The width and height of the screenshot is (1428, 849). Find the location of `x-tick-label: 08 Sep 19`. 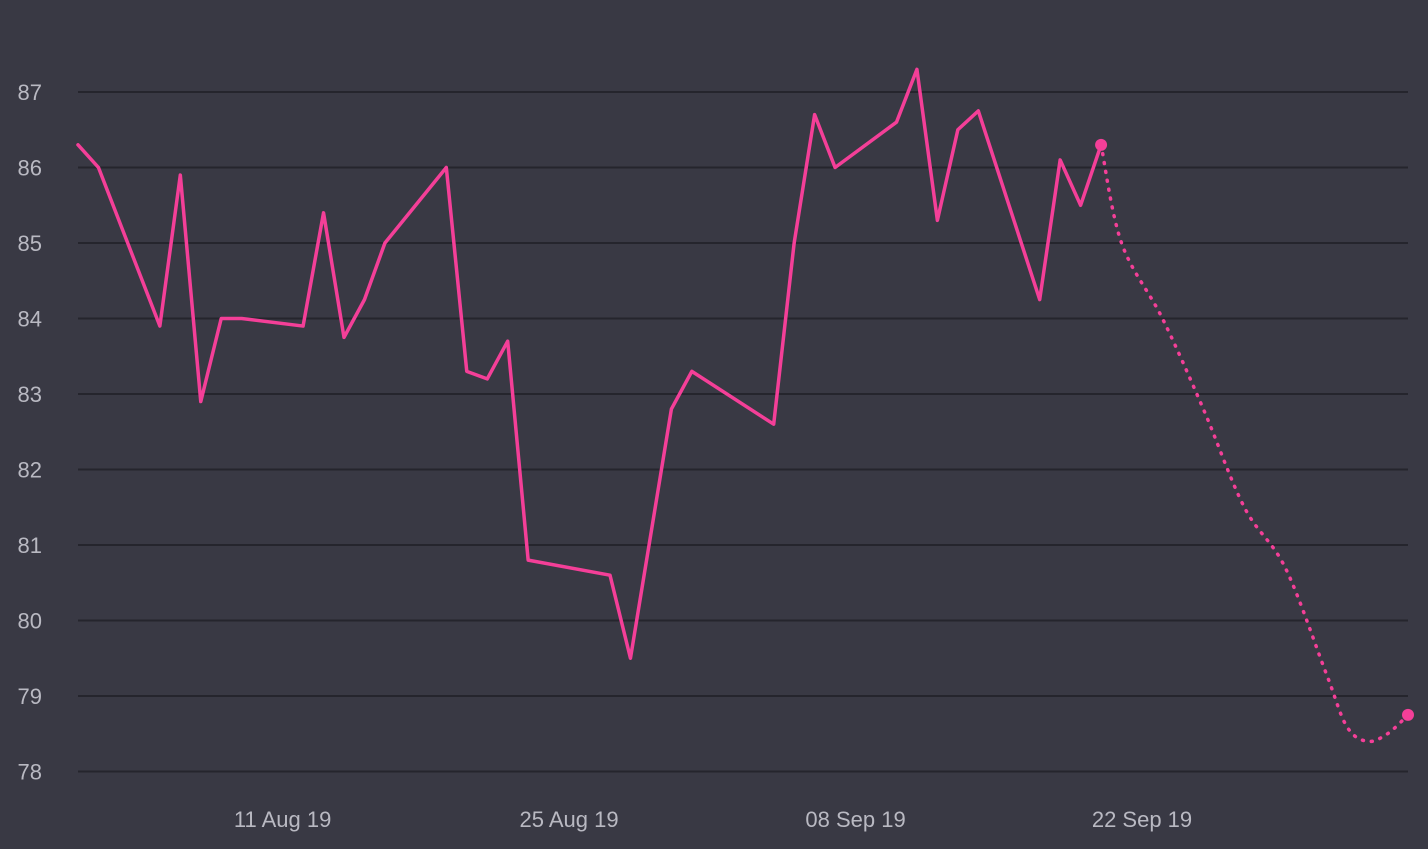

x-tick-label: 08 Sep 19 is located at coordinates (855, 819).